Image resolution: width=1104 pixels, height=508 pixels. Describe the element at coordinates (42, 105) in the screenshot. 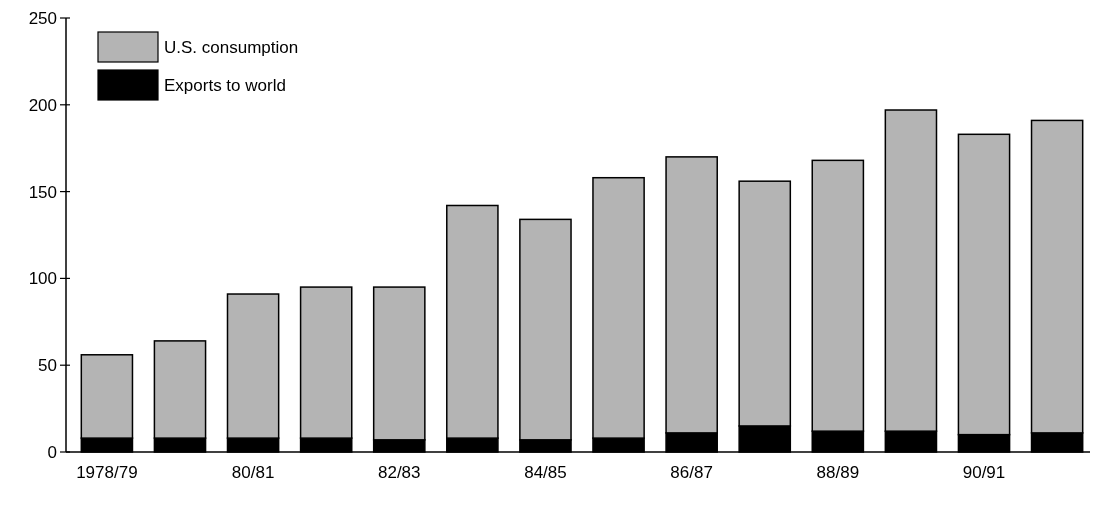

I see `y-tick-label: 200` at that location.